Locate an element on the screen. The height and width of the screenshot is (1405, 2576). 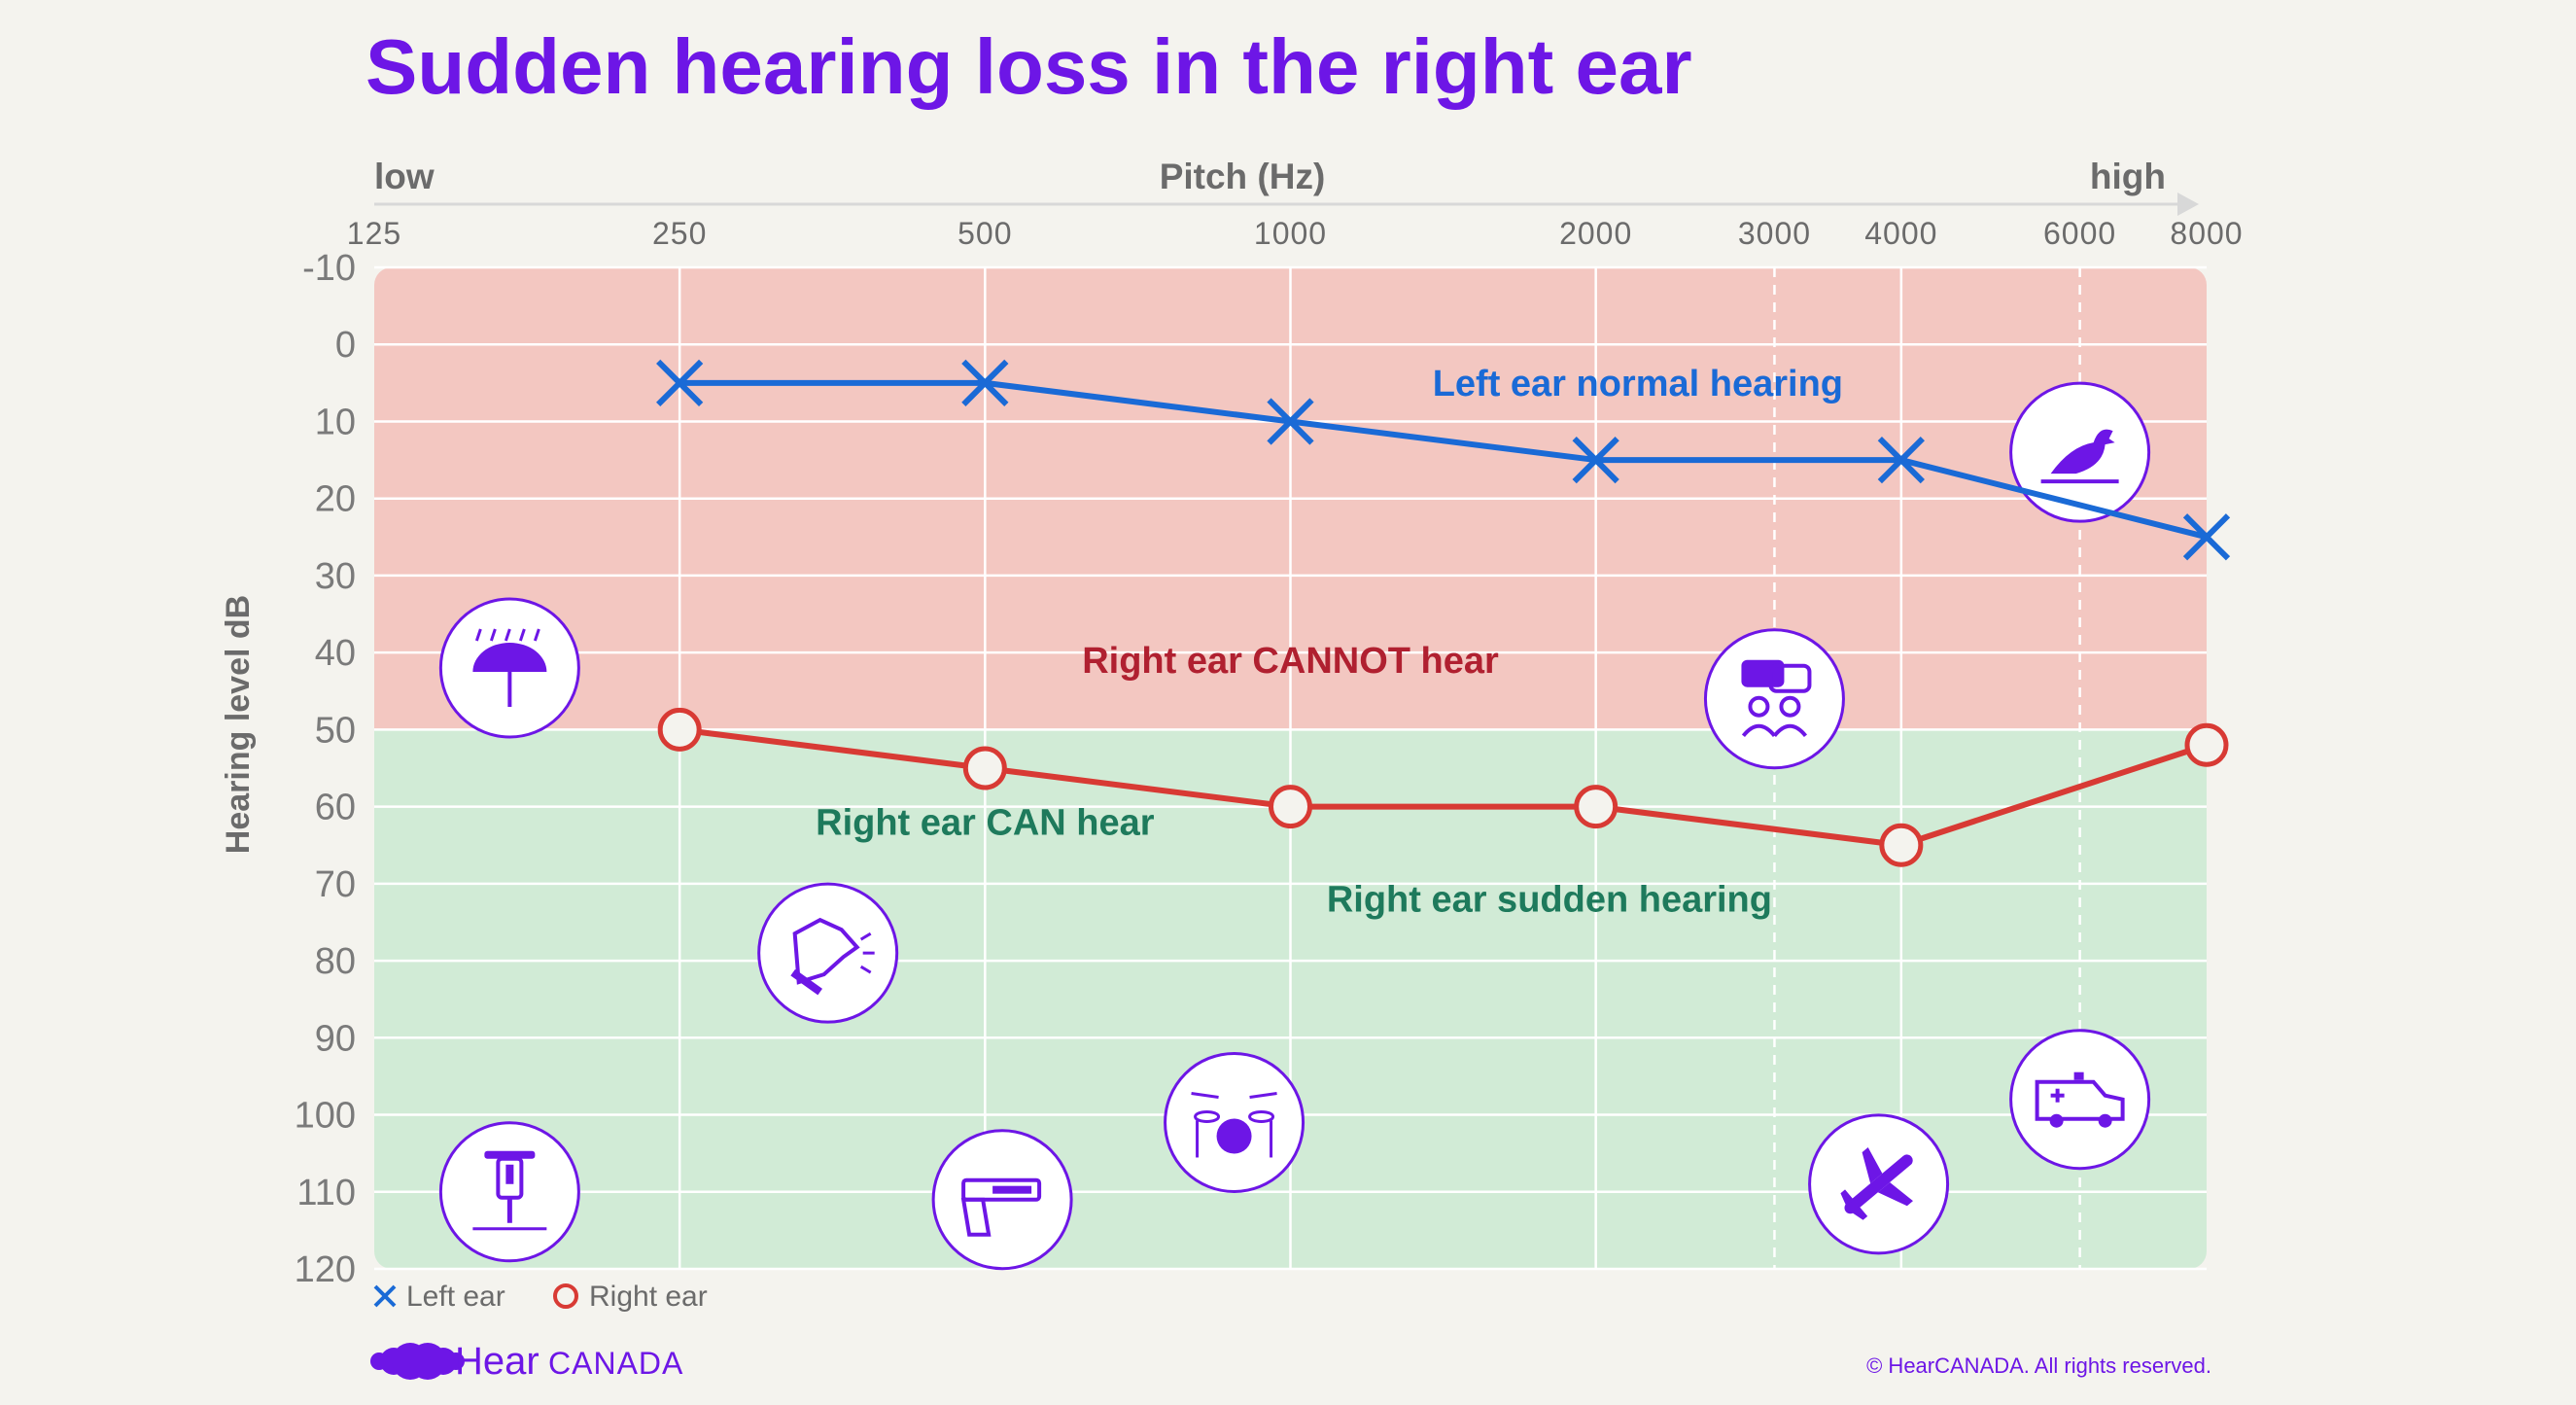
left-ear-line is located at coordinates (1443, 460).